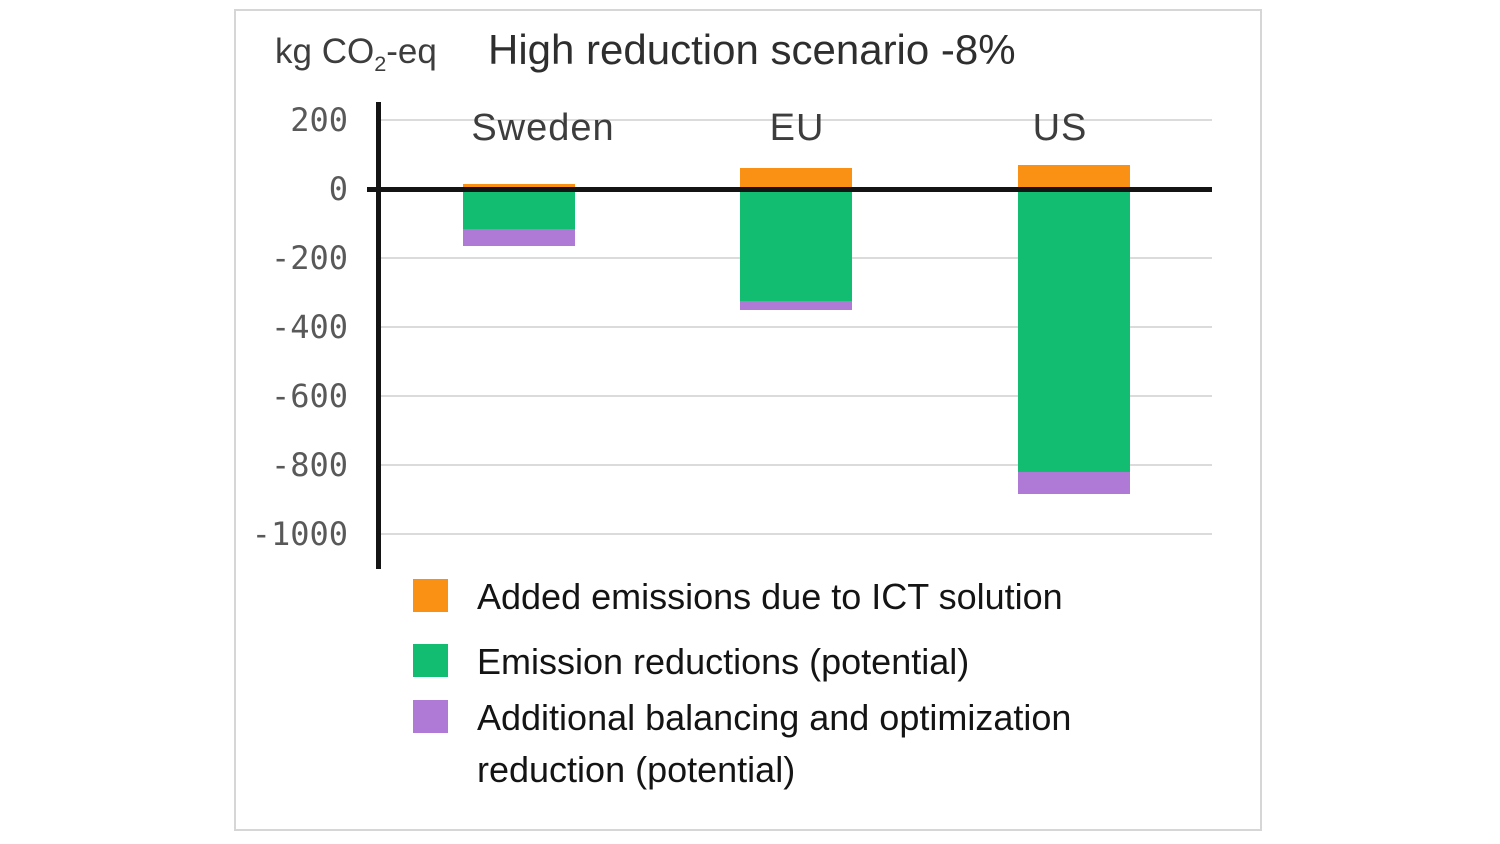 The height and width of the screenshot is (844, 1500). Describe the element at coordinates (796, 178) in the screenshot. I see `bar-eu-added-emissions` at that location.